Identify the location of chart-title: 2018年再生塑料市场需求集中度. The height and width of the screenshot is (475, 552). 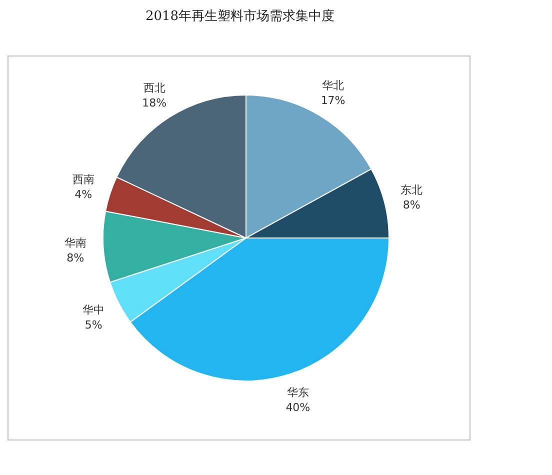
(240, 16).